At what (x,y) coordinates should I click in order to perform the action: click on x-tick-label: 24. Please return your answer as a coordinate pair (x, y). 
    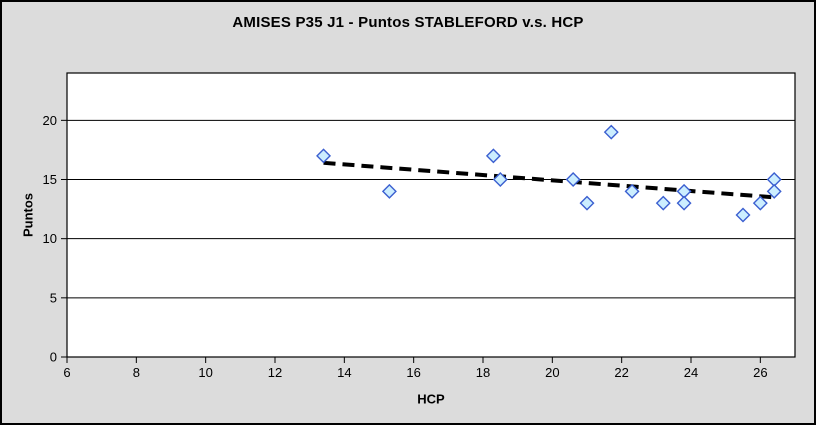
    Looking at the image, I should click on (691, 372).